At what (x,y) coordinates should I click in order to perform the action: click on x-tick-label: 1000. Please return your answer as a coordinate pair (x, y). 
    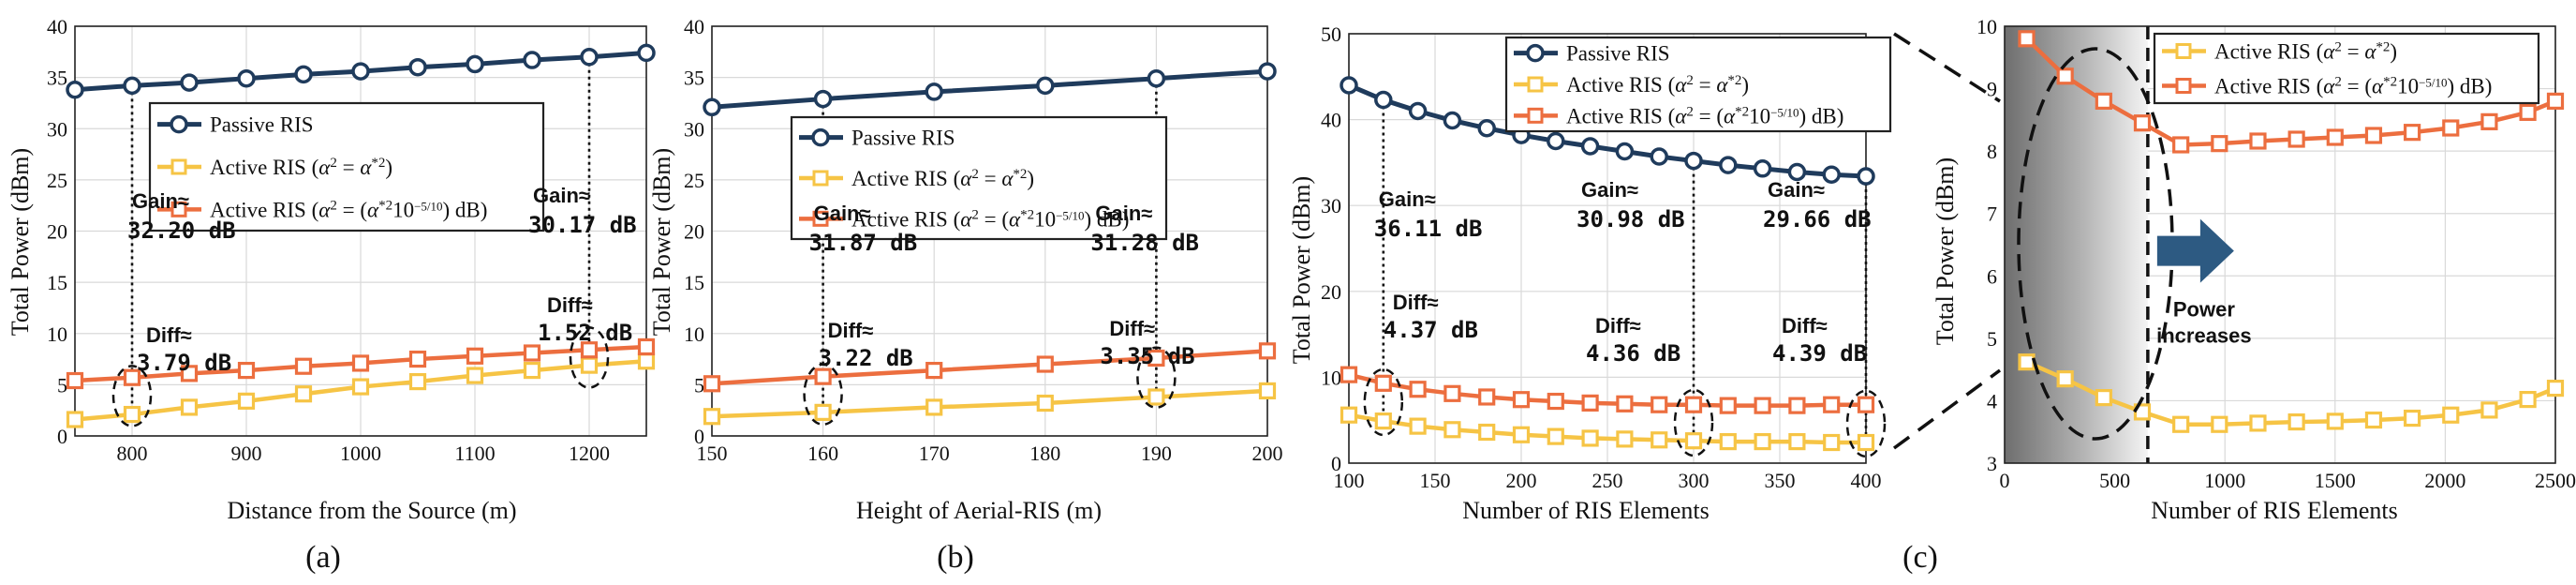
    Looking at the image, I should click on (360, 453).